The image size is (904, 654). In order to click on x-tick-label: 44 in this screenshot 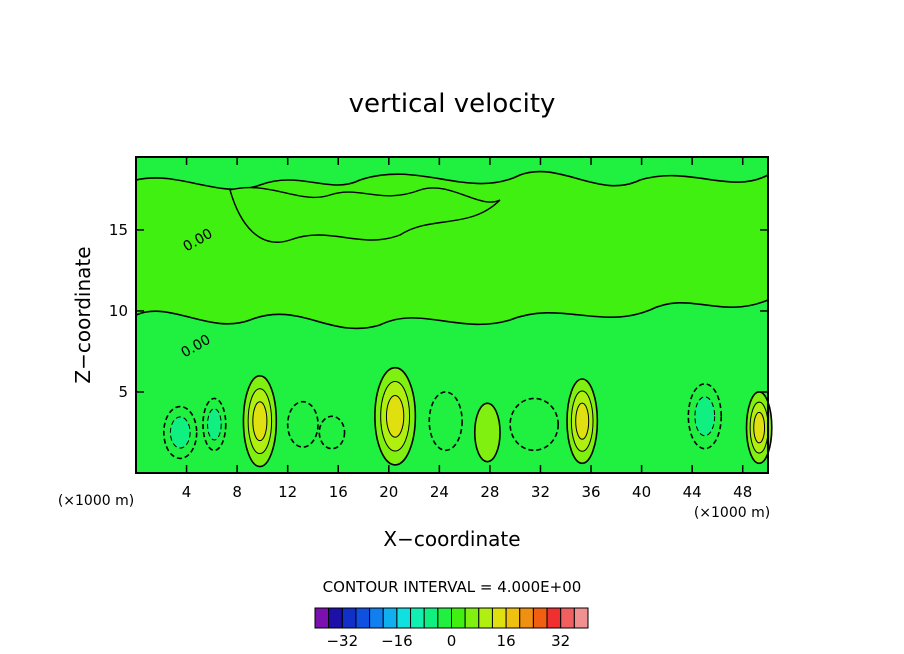, I will do `click(692, 492)`.